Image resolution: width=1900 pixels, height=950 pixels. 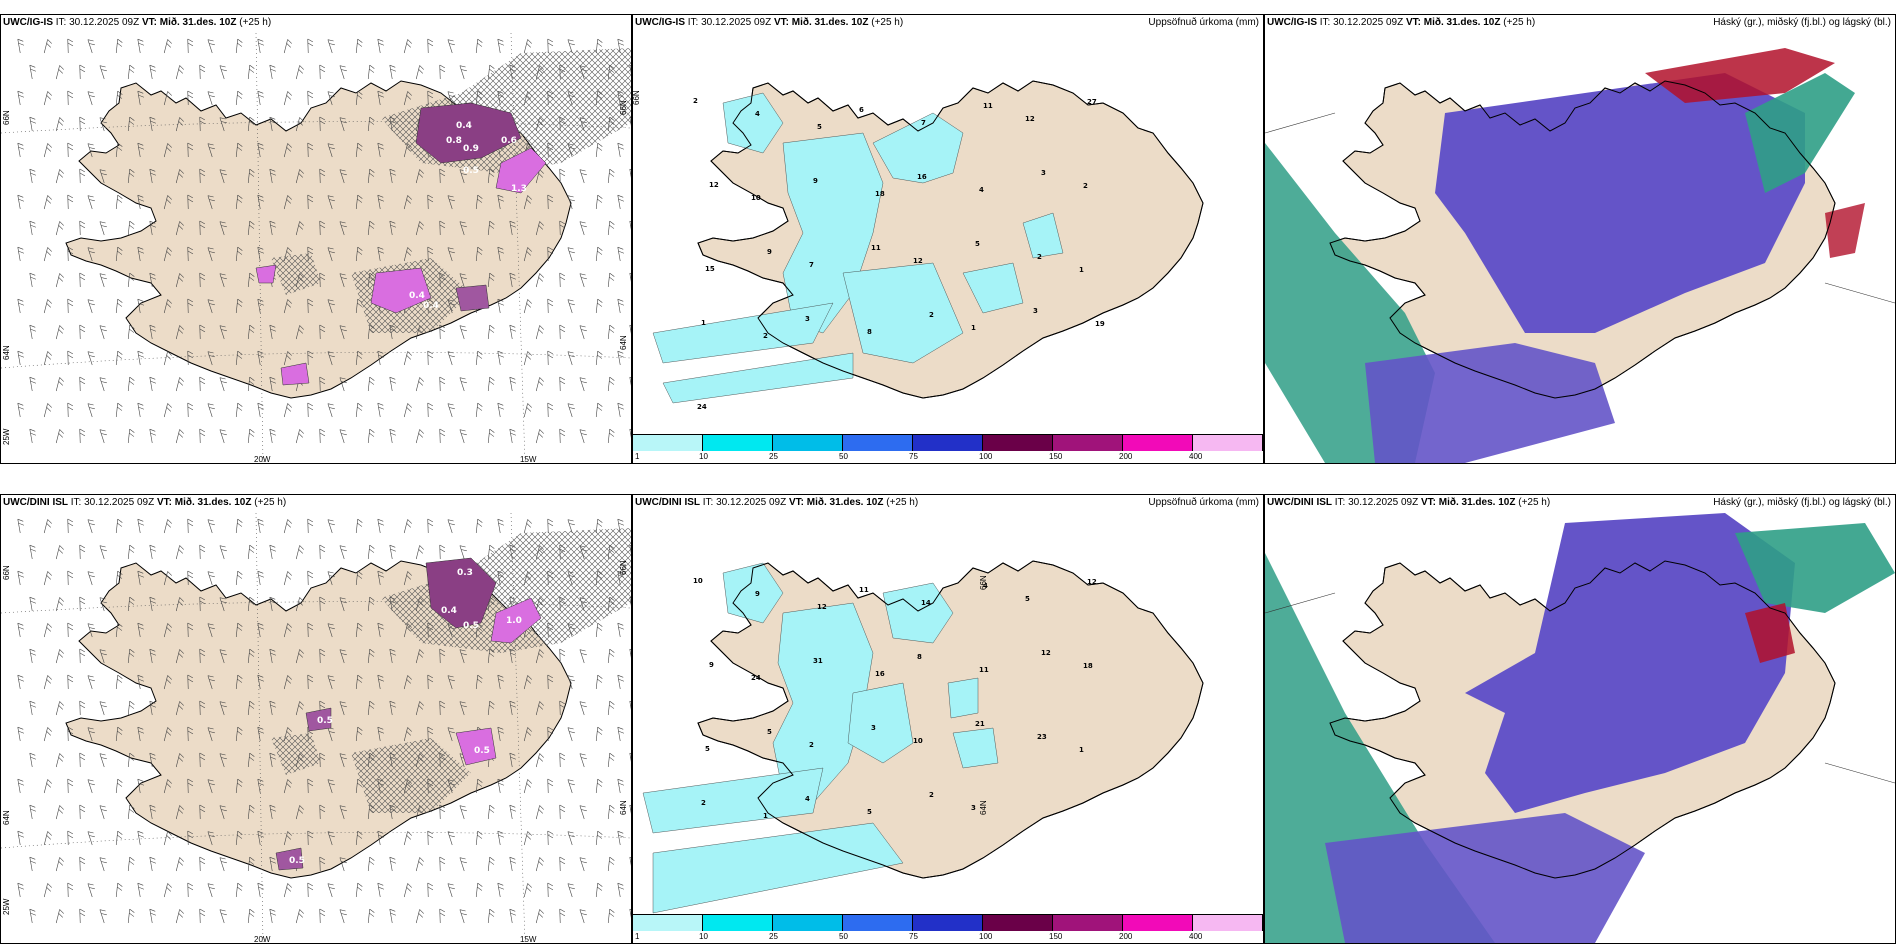 What do you see at coordinates (703, 456) in the screenshot?
I see `colorbar-tick: 10` at bounding box center [703, 456].